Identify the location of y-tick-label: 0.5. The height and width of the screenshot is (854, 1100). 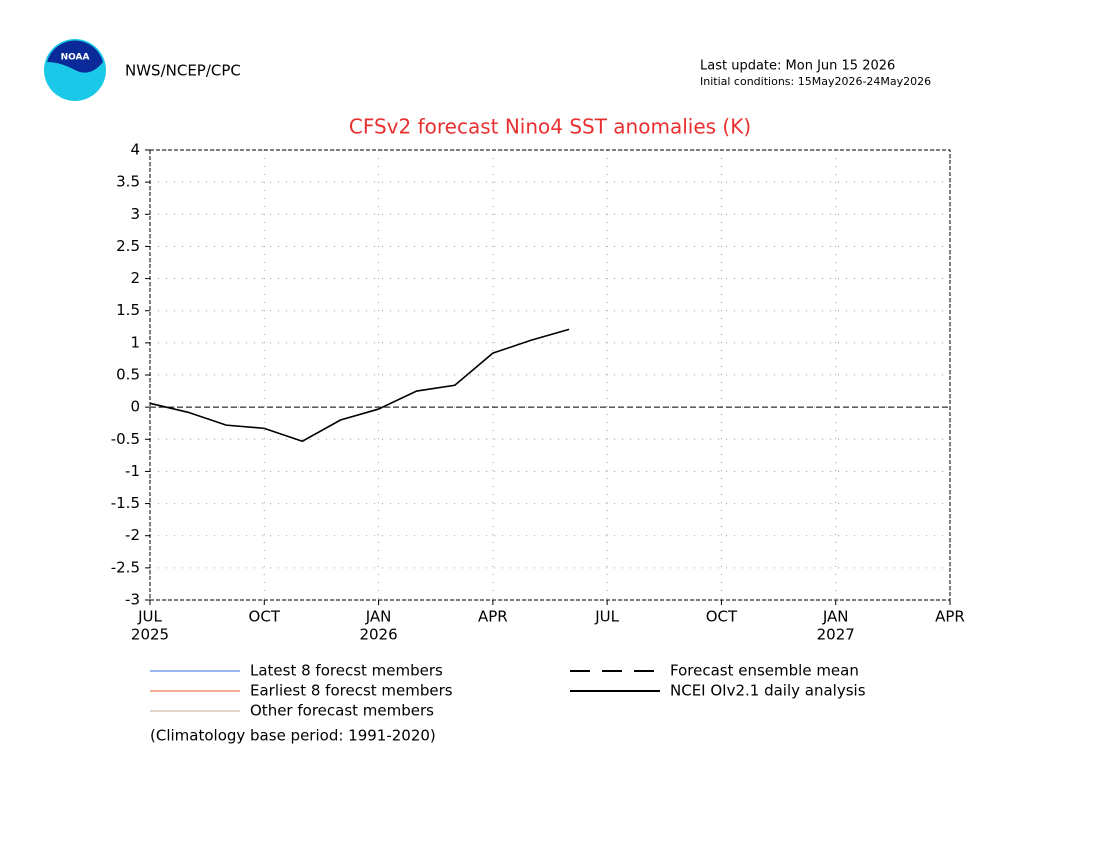
(128, 375).